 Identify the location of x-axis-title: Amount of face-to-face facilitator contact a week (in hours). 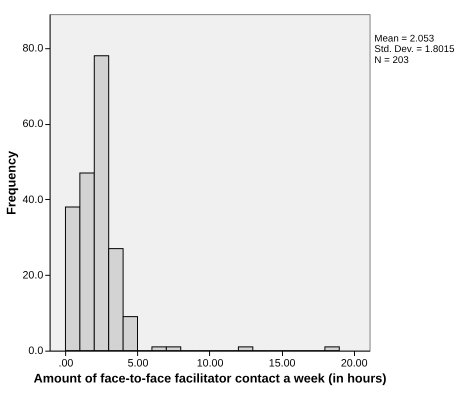
(210, 378).